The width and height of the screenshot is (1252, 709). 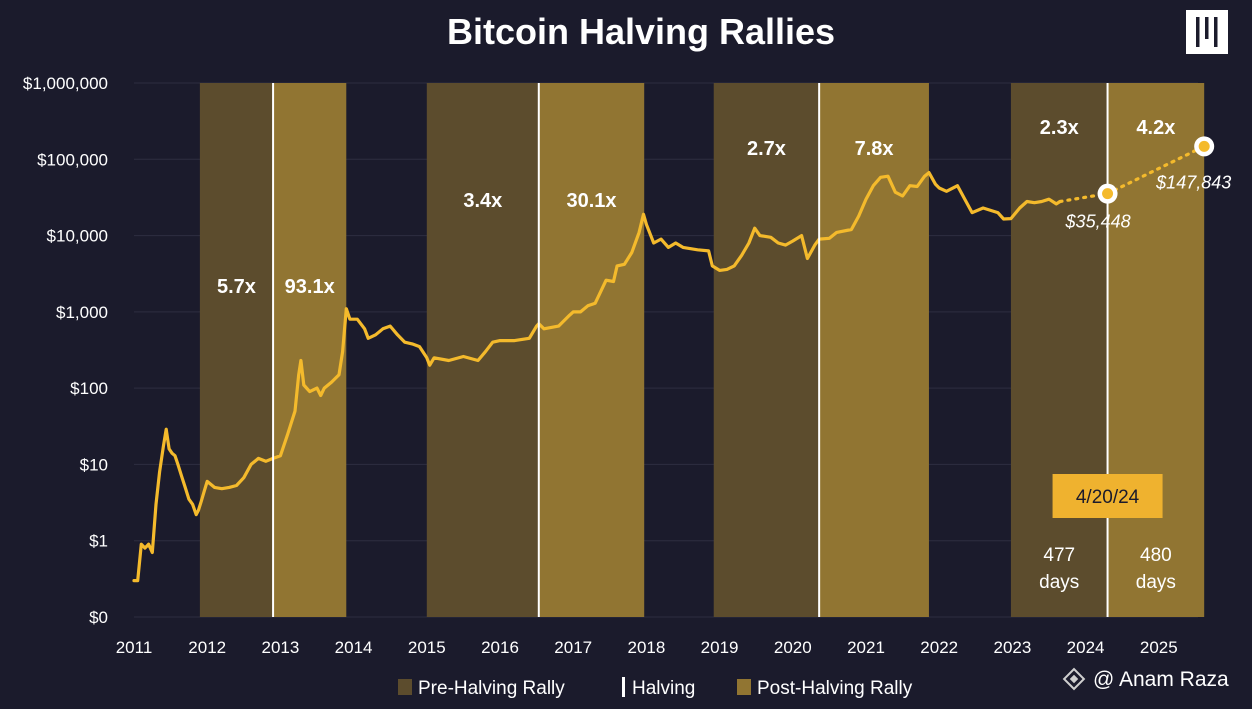 What do you see at coordinates (82, 312) in the screenshot?
I see `y-tick-label: $1,000` at bounding box center [82, 312].